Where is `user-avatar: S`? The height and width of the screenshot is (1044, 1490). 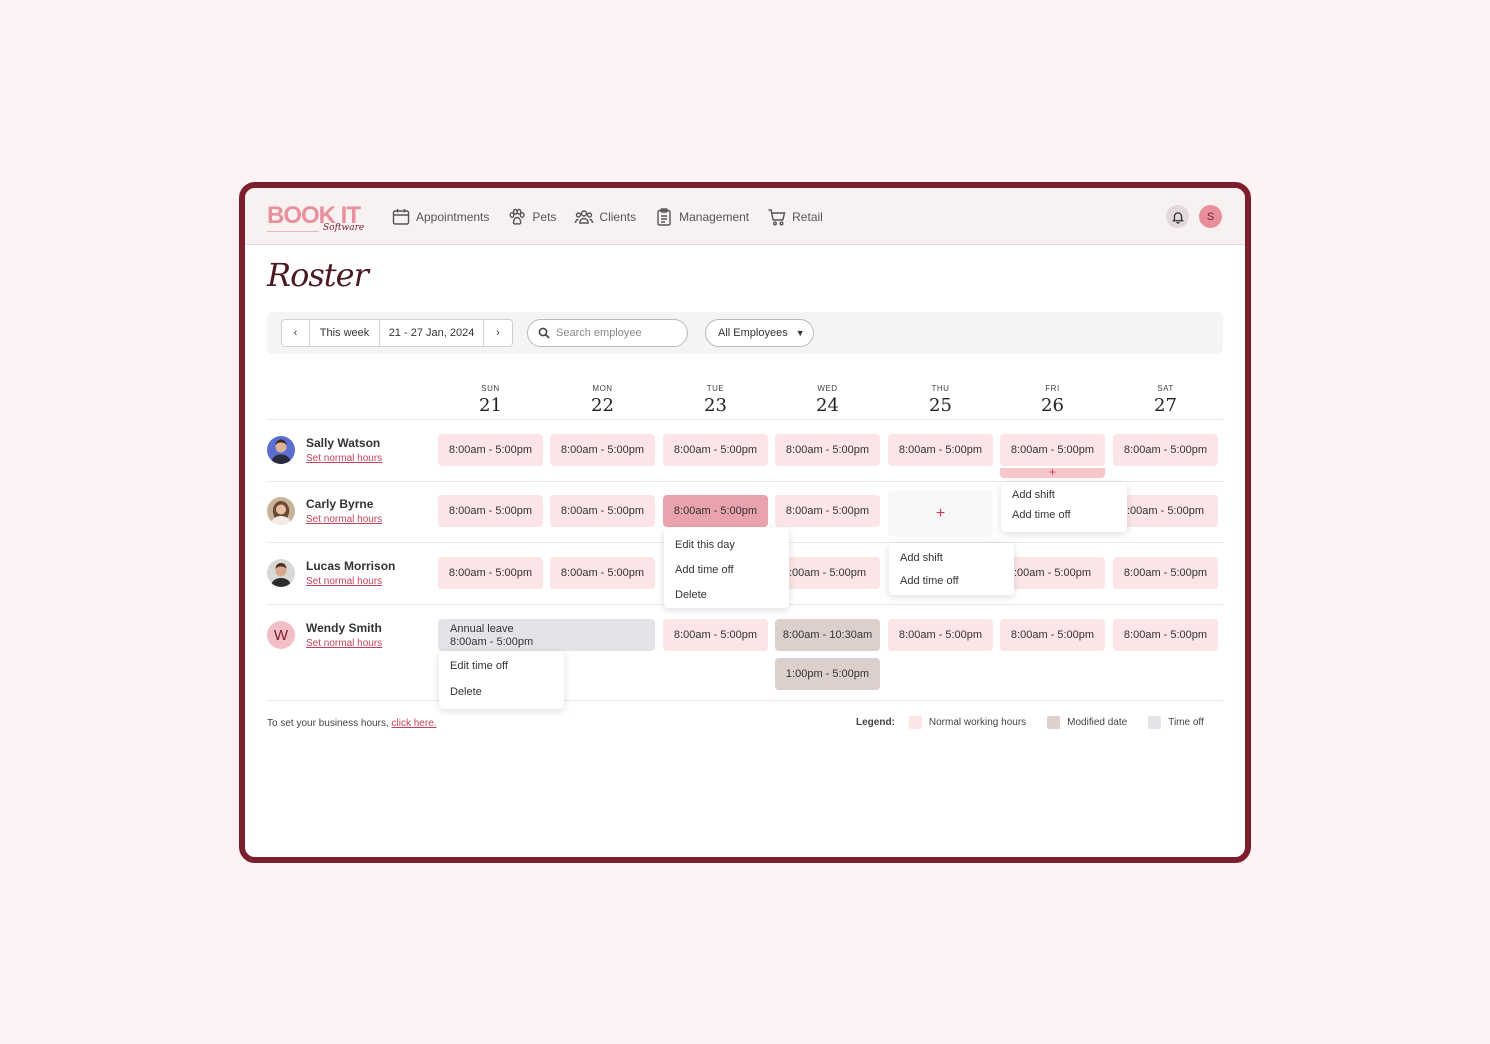
user-avatar: S is located at coordinates (1210, 216).